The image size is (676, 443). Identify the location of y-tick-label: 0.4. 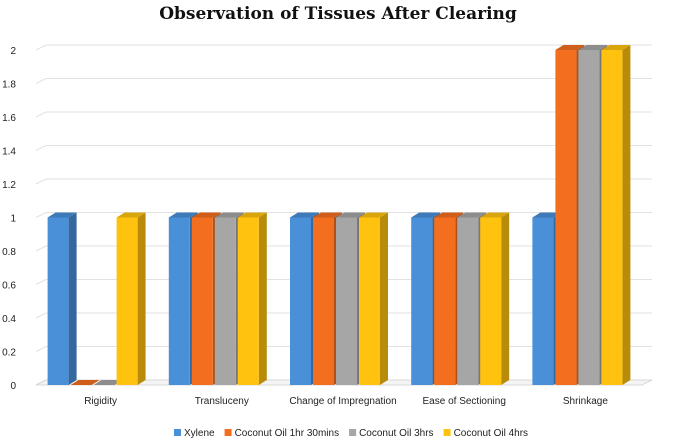
(9, 319).